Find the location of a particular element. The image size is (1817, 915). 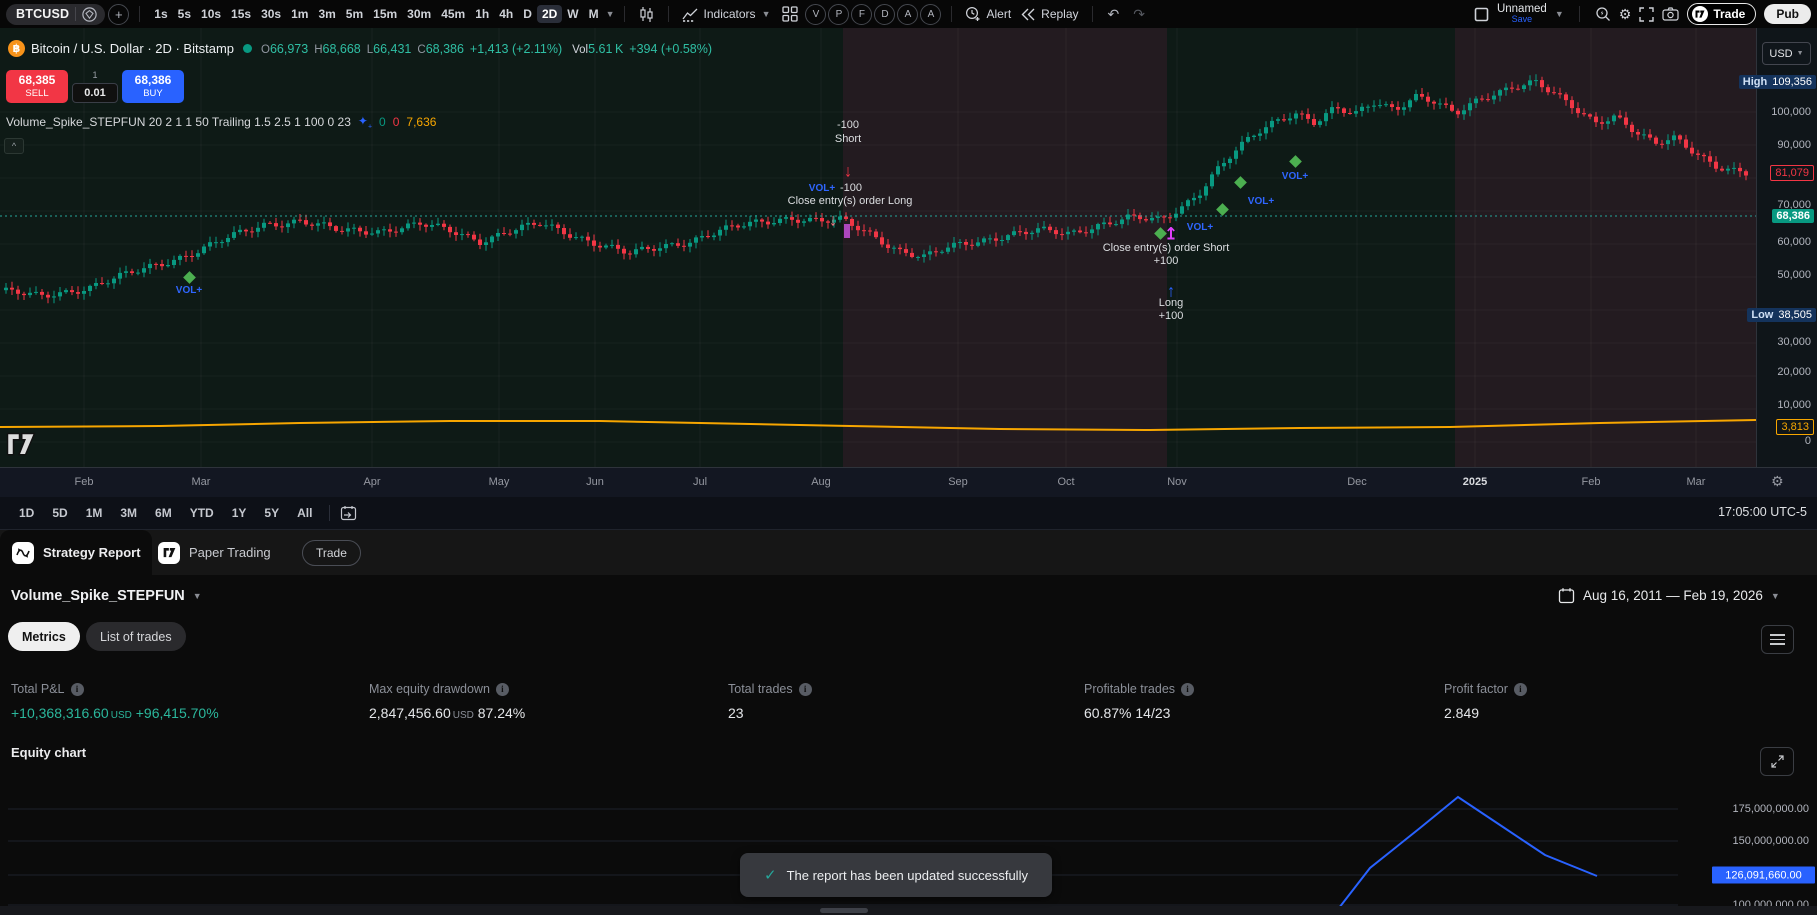

quick-button-f-2: F is located at coordinates (862, 14).